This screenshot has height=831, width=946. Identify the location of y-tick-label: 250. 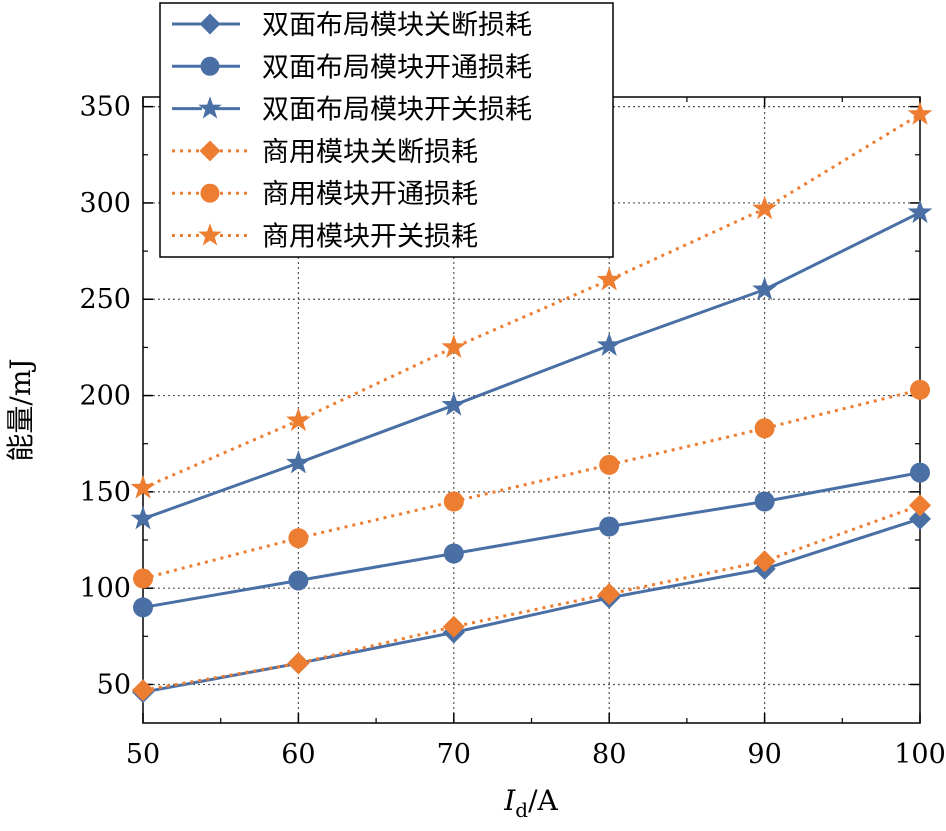
(105, 299).